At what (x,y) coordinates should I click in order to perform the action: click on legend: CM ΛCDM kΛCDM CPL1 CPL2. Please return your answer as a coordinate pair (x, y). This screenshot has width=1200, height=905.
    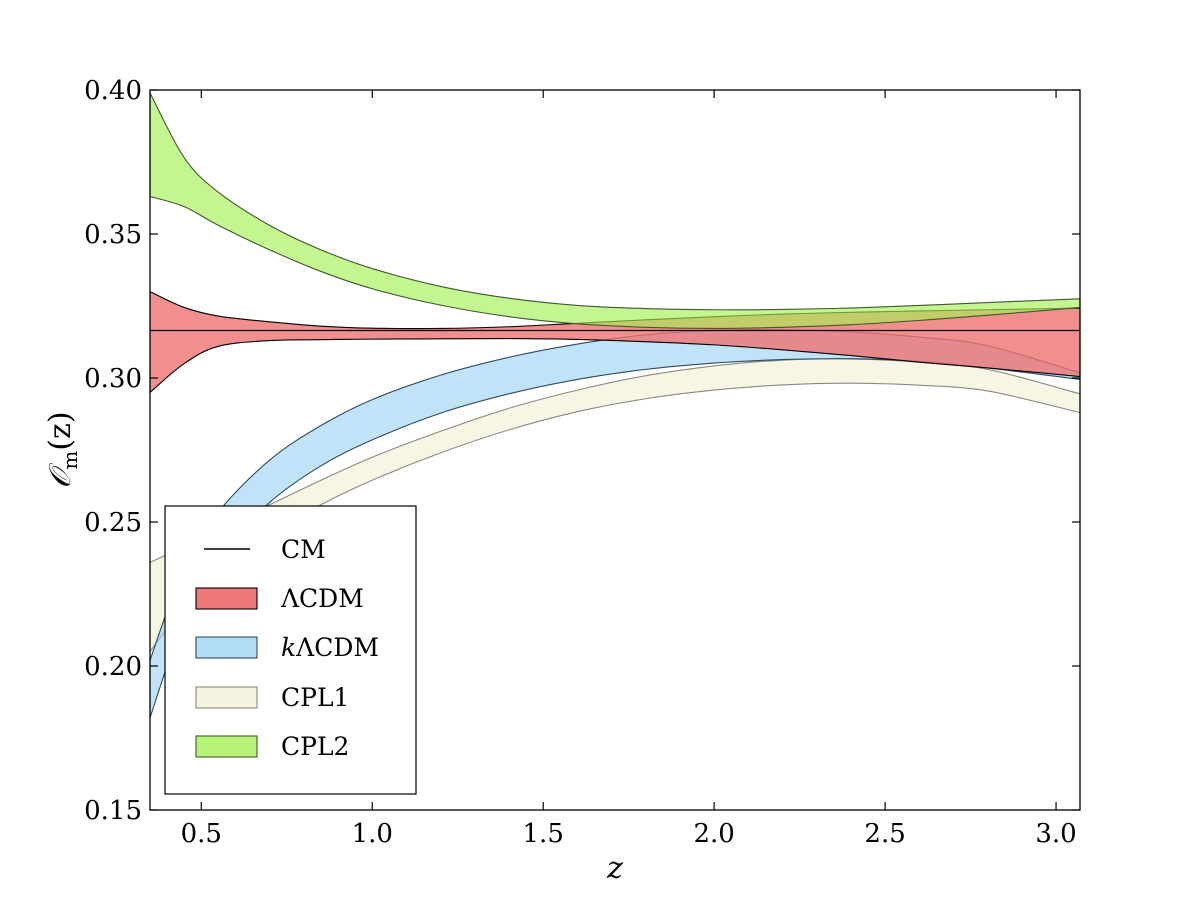
    Looking at the image, I should click on (290, 650).